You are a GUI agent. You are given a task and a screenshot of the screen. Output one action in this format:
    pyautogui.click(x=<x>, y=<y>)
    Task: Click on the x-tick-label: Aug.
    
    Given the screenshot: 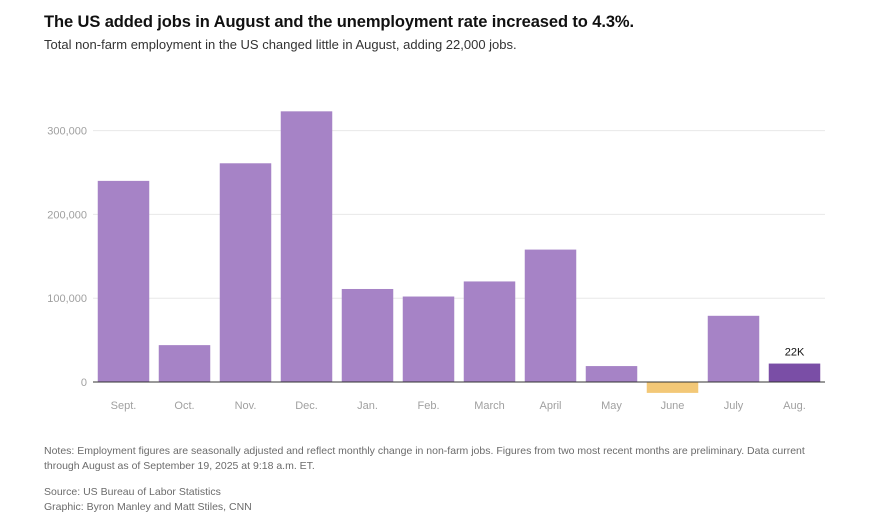 What is the action you would take?
    pyautogui.click(x=794, y=406)
    